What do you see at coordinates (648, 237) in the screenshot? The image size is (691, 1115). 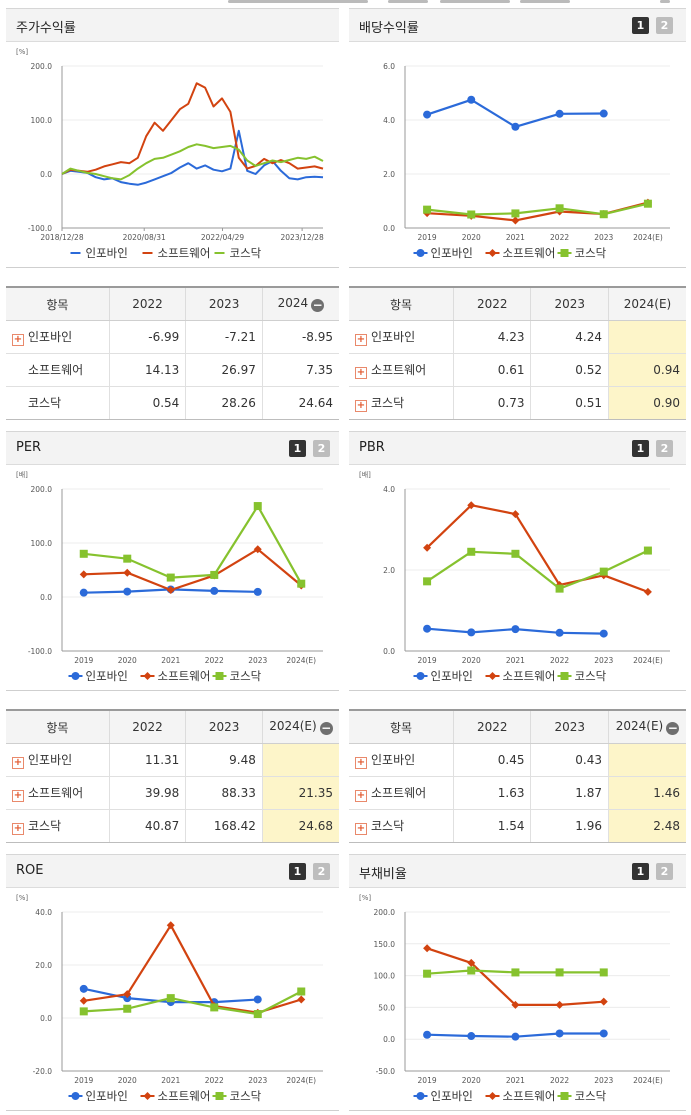 I see `x-tick-label: 2024(E)` at bounding box center [648, 237].